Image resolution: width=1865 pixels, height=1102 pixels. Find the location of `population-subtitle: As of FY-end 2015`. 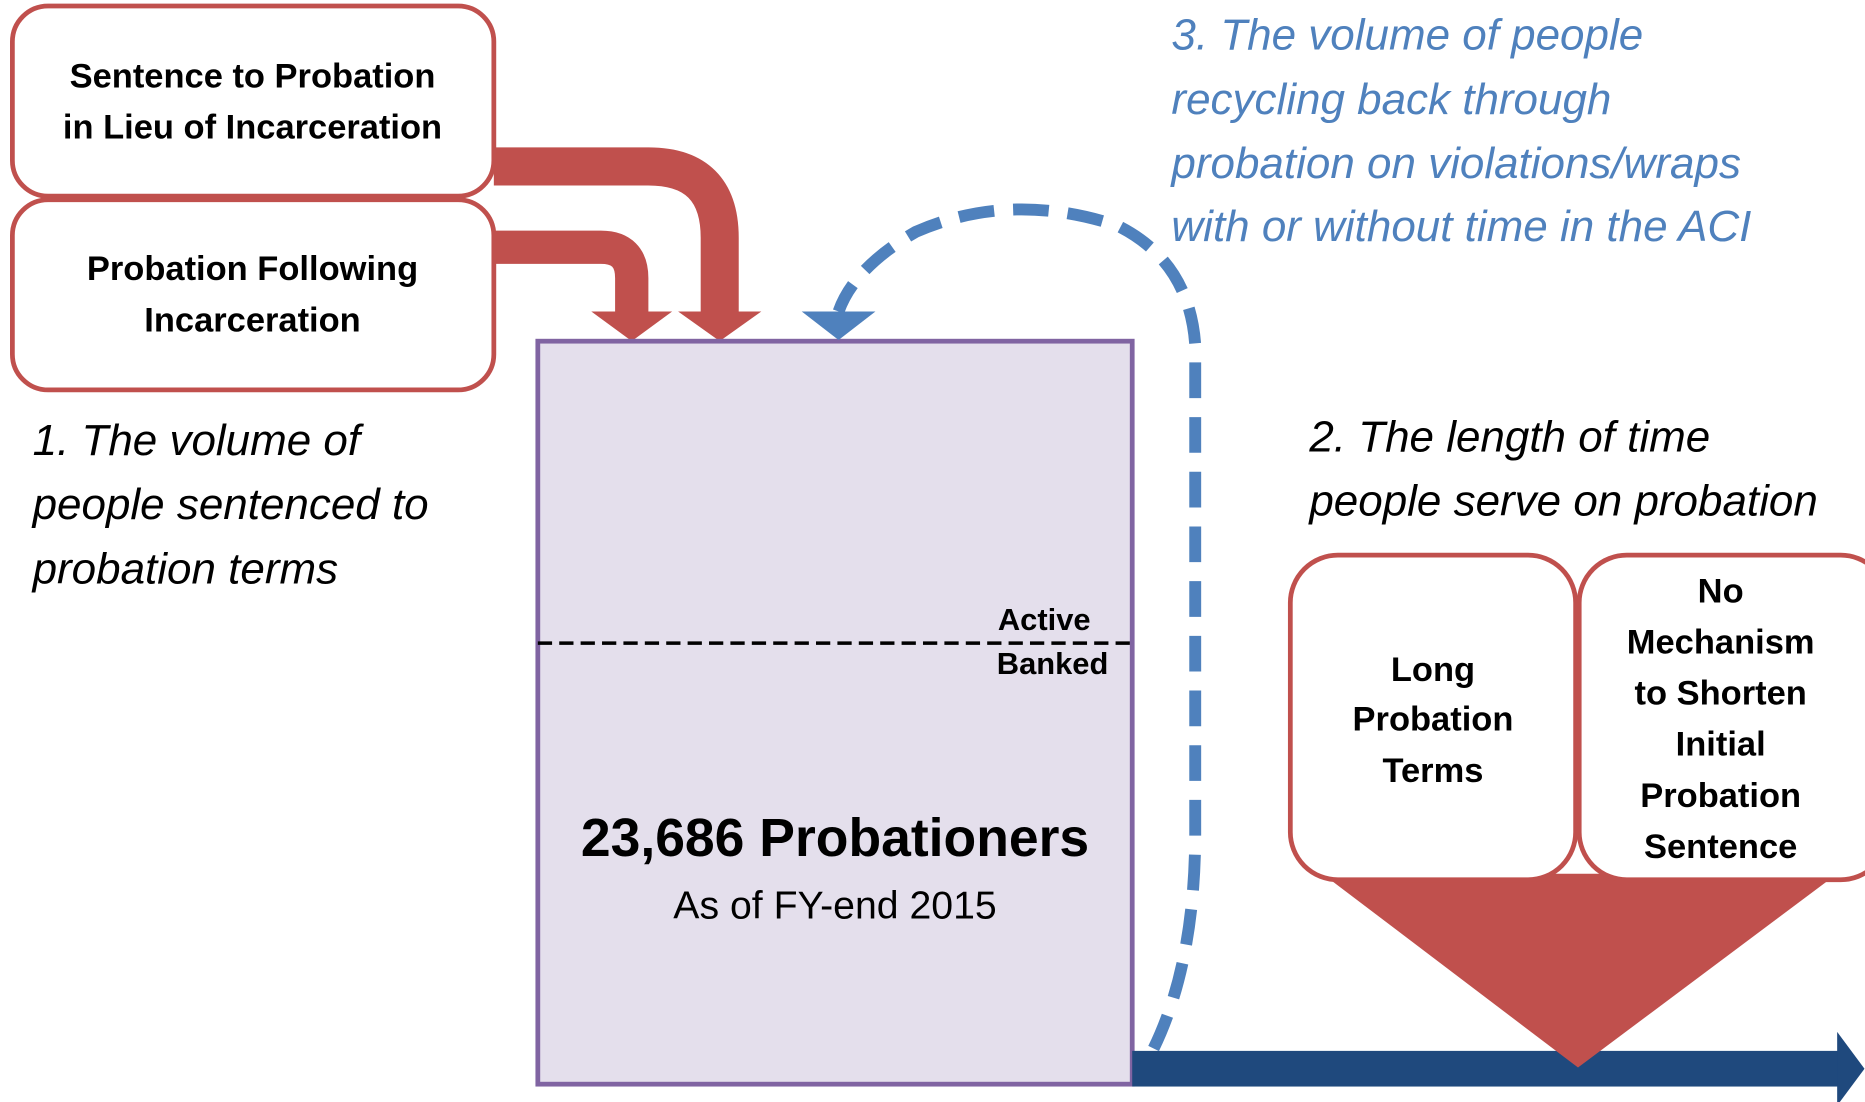

population-subtitle: As of FY-end 2015 is located at coordinates (834, 906).